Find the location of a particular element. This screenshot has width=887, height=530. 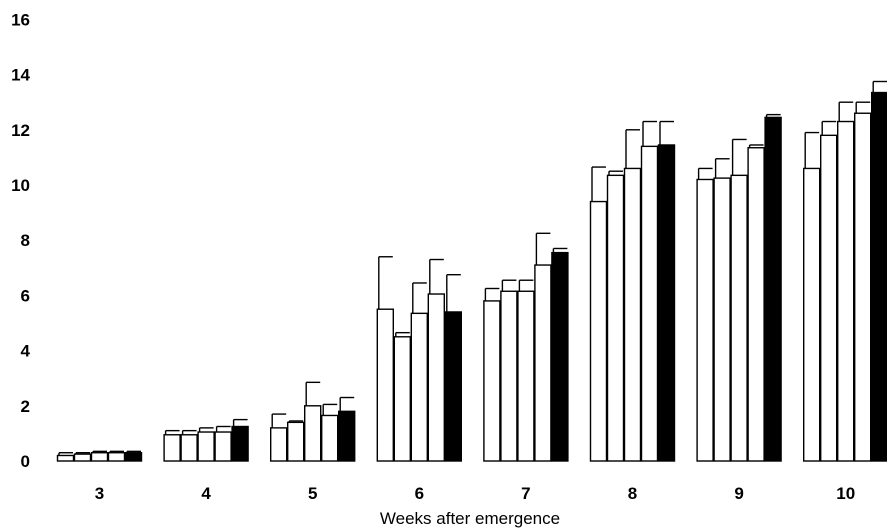

x-axis-title: Weeks after emergence is located at coordinates (470, 518).